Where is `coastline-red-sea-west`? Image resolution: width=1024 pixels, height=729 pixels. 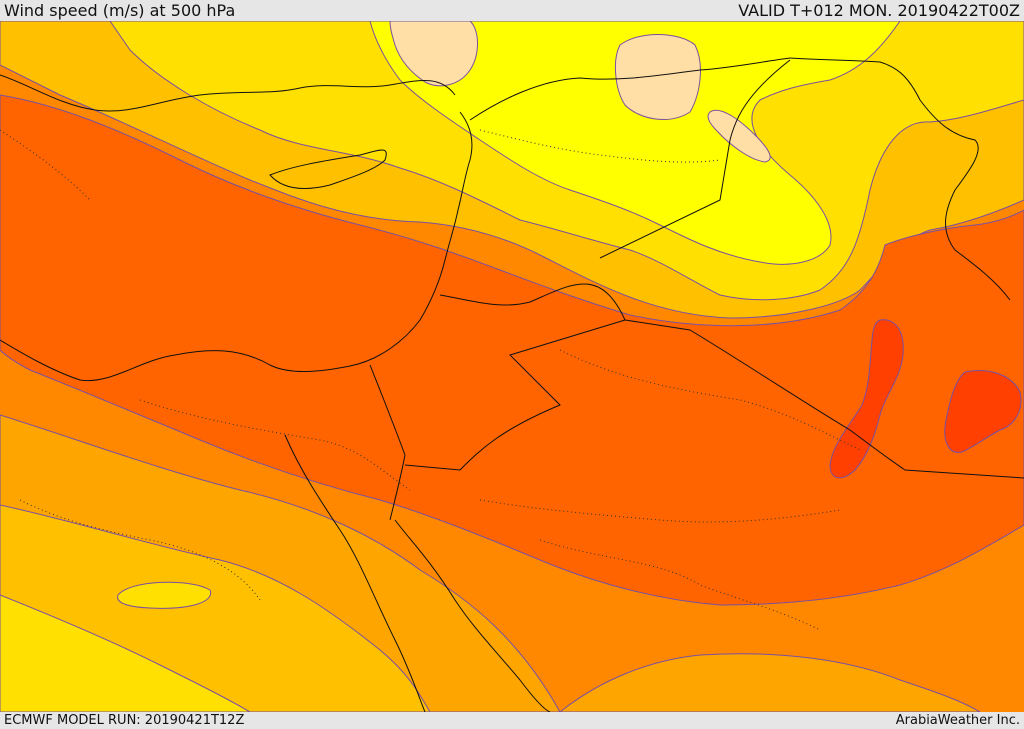
coastline-red-sea-west is located at coordinates (355, 573).